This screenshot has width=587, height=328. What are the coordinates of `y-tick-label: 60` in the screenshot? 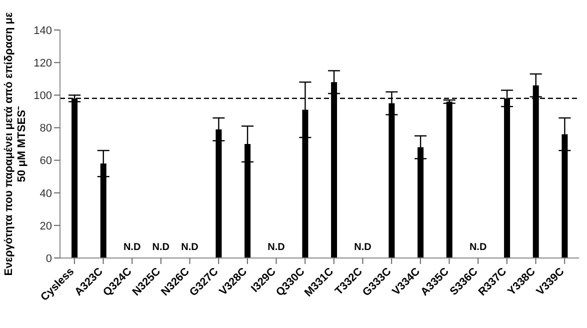 It's located at (46, 161).